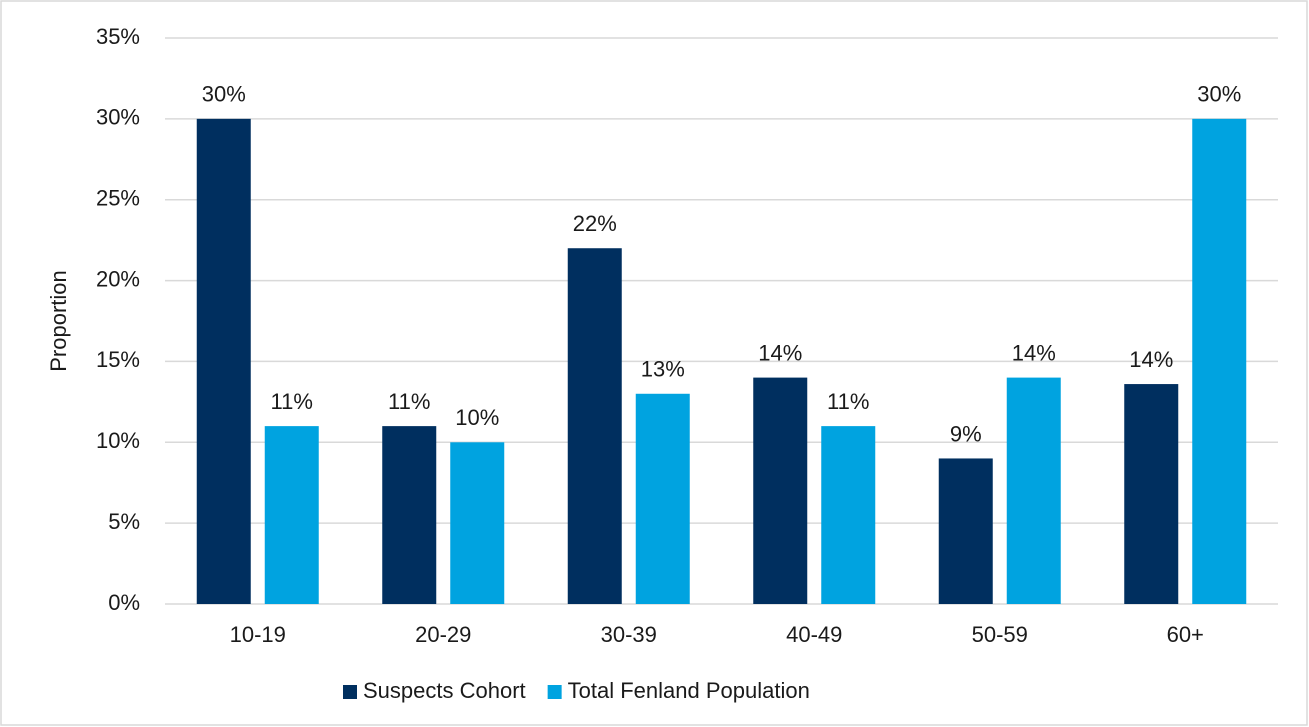 This screenshot has height=727, width=1309. I want to click on y-tick-label: 15%, so click(118, 359).